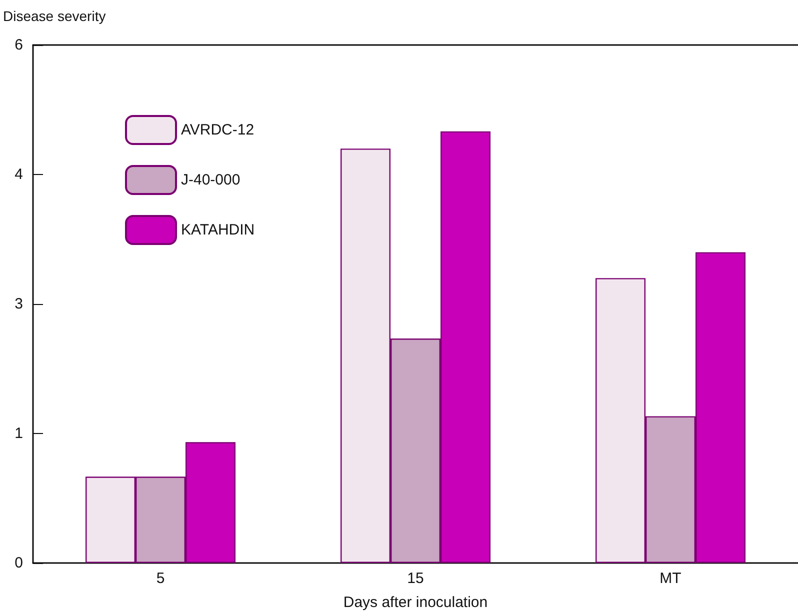  I want to click on x-tick-label: MT, so click(671, 578).